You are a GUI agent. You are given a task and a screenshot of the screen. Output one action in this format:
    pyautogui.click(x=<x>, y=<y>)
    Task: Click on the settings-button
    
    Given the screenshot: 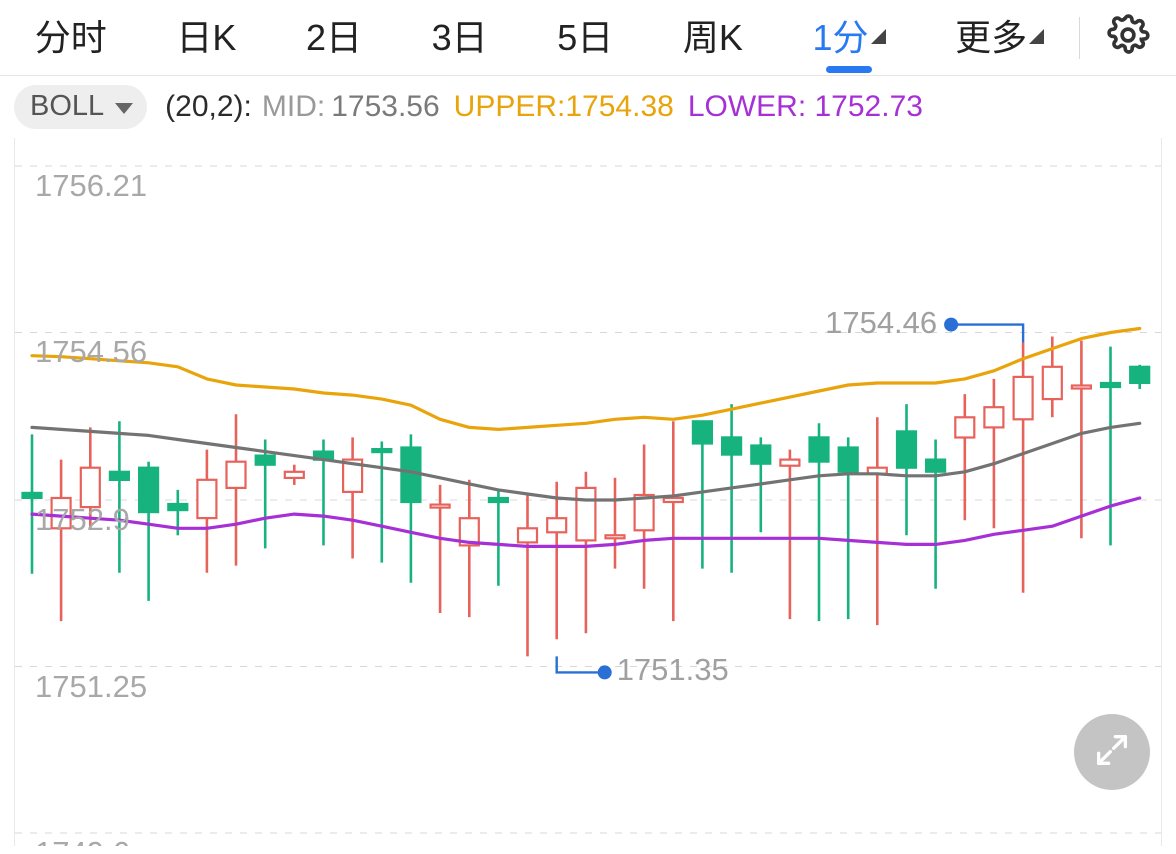 What is the action you would take?
    pyautogui.click(x=1128, y=37)
    